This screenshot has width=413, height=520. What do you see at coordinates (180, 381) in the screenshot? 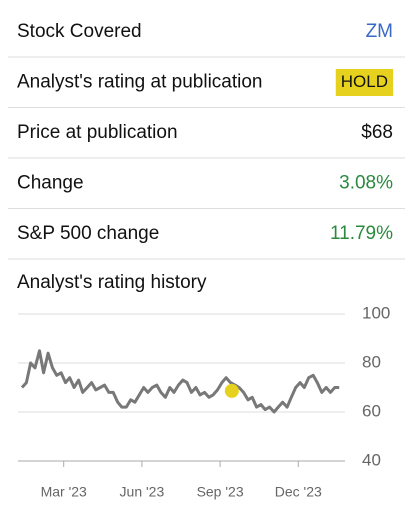
I see `rating-line` at bounding box center [180, 381].